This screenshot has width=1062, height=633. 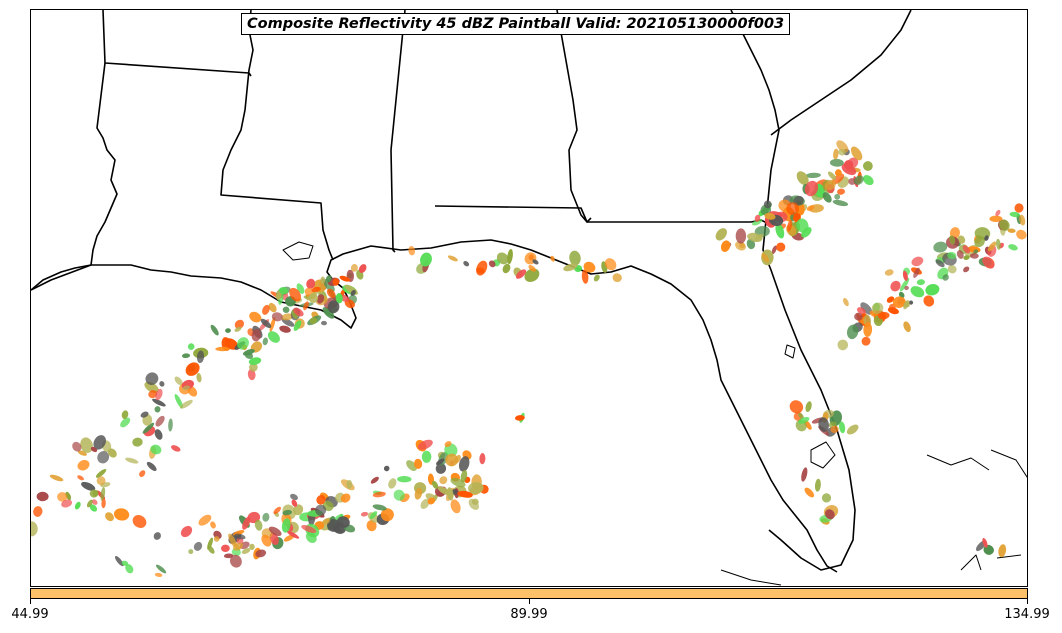 What do you see at coordinates (529, 593) in the screenshot?
I see `colorbar` at bounding box center [529, 593].